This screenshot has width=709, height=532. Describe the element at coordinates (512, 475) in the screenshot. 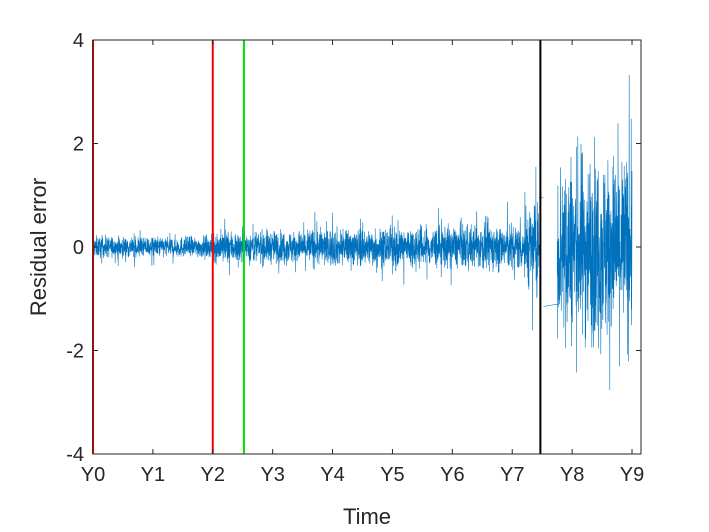

I see `x-tick-label-7: Y7` at that location.